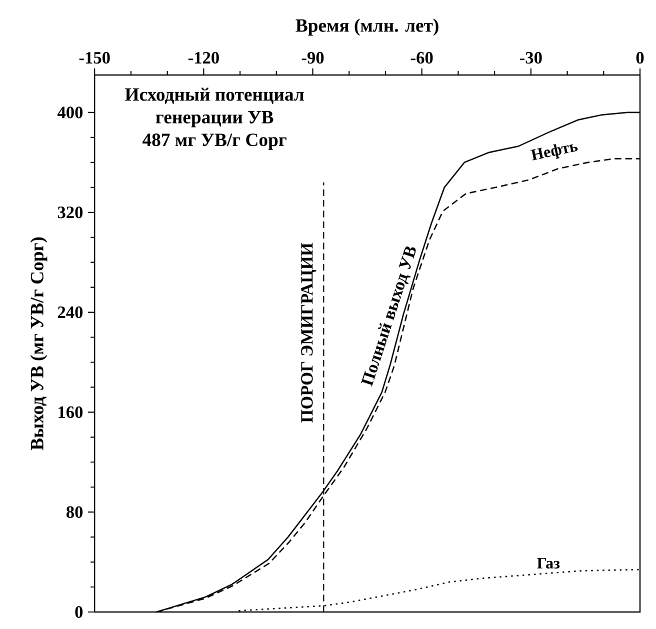  What do you see at coordinates (215, 119) in the screenshot?
I see `annotation: генерации УВ` at bounding box center [215, 119].